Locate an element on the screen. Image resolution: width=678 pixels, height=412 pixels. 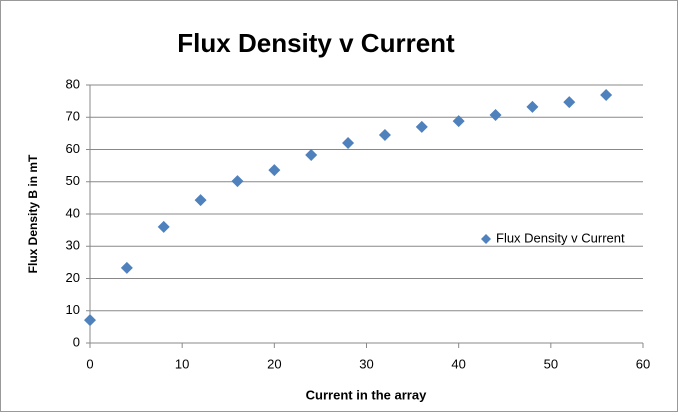
x-tick-label: 60 is located at coordinates (643, 363).